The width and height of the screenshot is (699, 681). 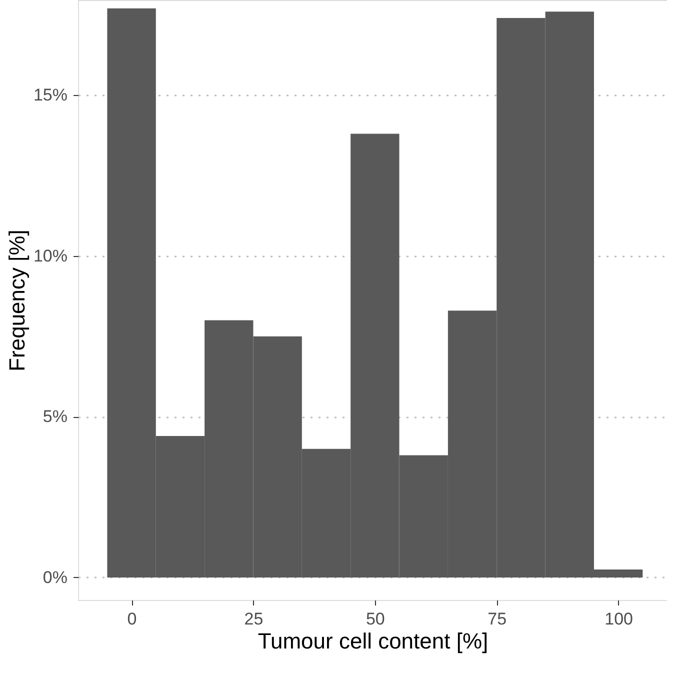 I want to click on x-tick-label: 75, so click(x=497, y=619).